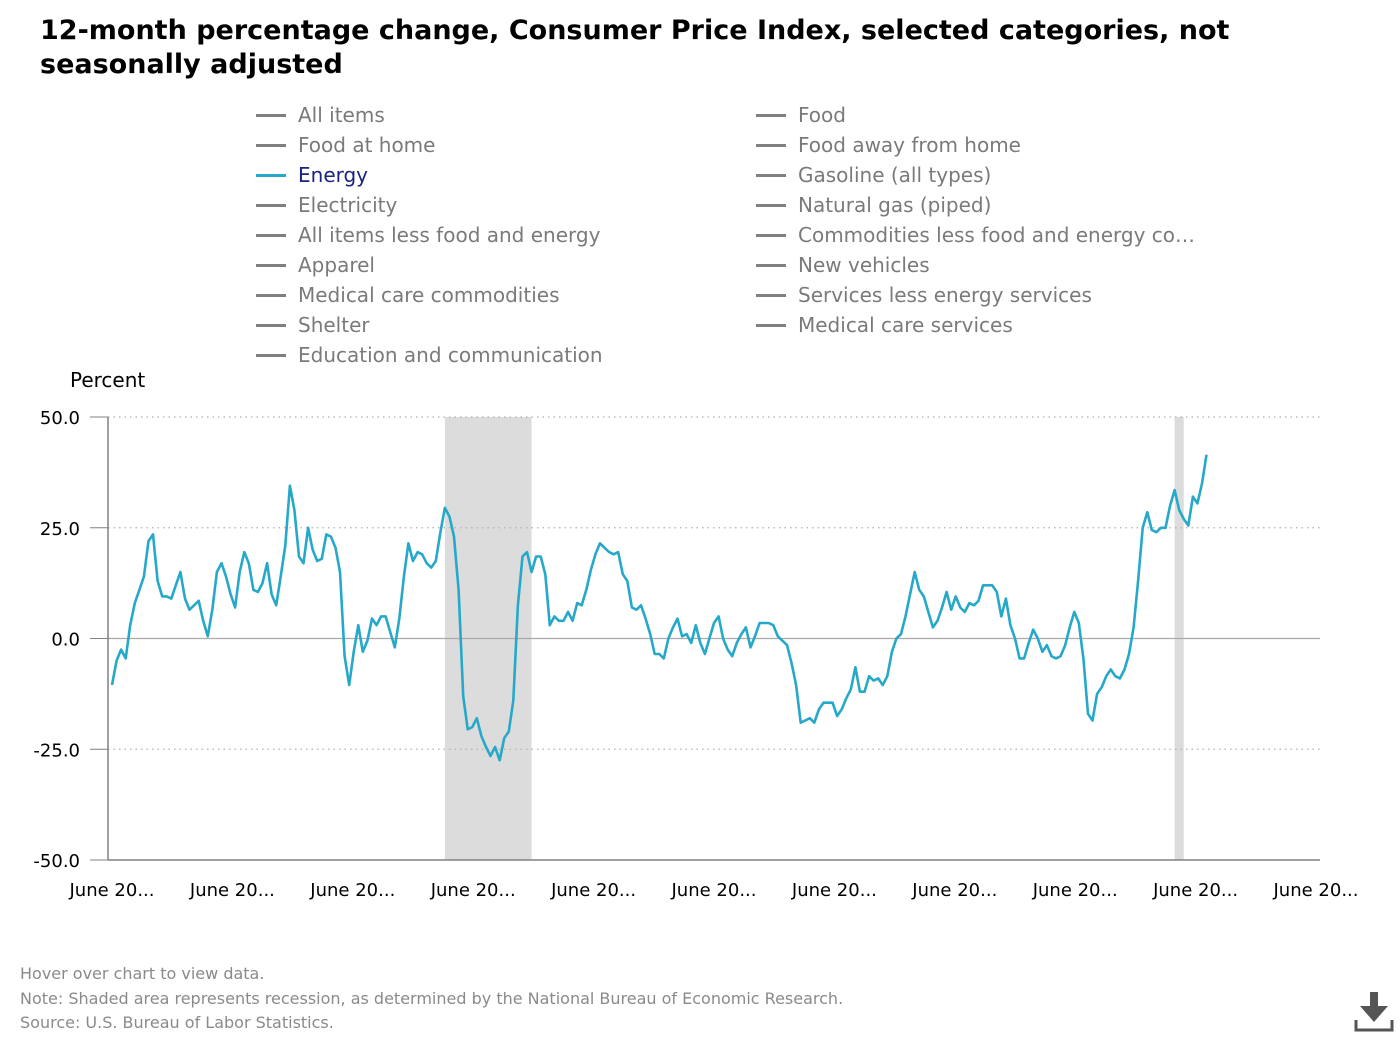  I want to click on legend-label: Shelter, so click(334, 325).